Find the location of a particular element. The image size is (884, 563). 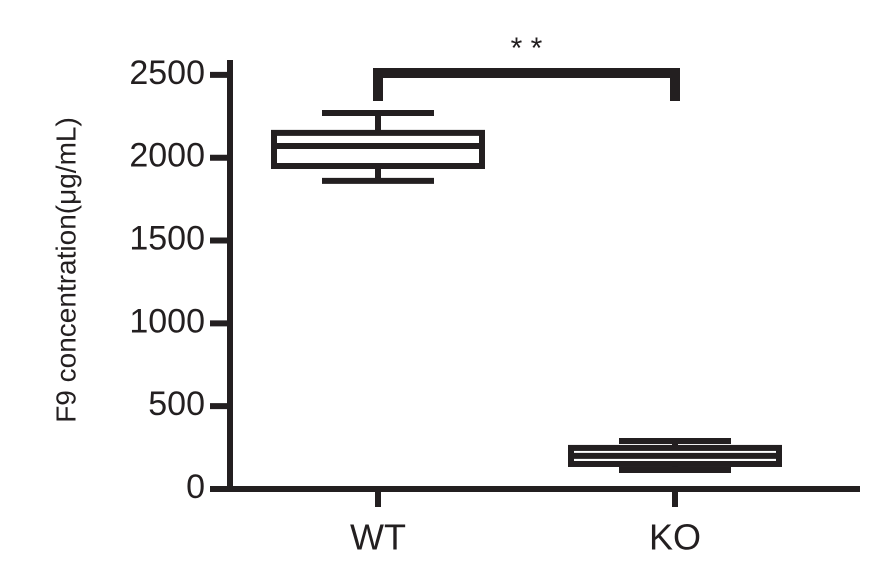

y-tick-label: 2500 is located at coordinates (167, 73).